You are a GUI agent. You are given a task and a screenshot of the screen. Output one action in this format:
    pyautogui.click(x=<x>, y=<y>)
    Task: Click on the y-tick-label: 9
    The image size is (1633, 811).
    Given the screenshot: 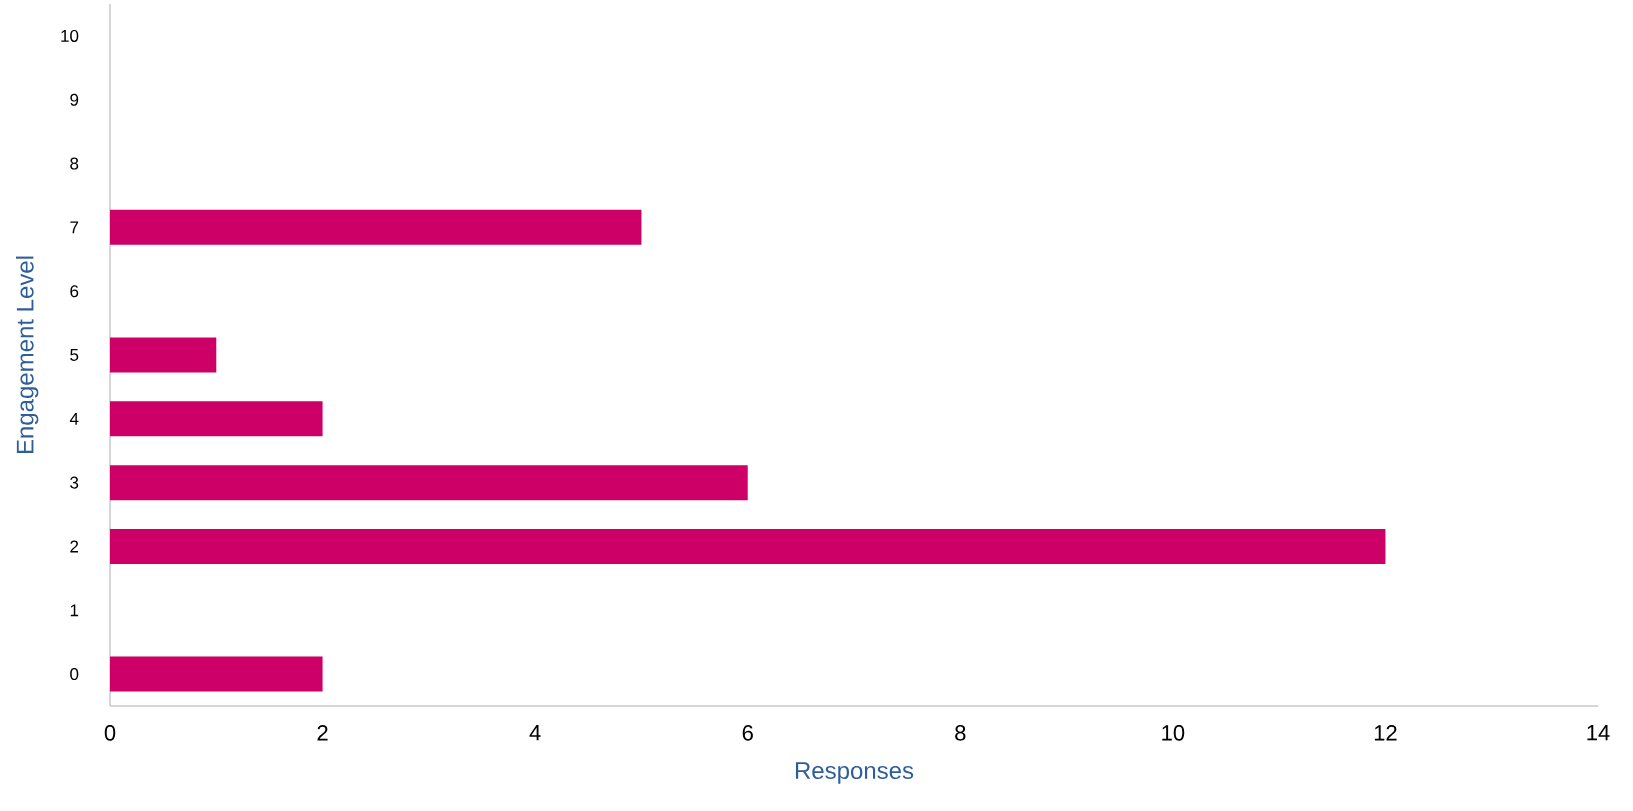 What is the action you would take?
    pyautogui.click(x=74, y=99)
    